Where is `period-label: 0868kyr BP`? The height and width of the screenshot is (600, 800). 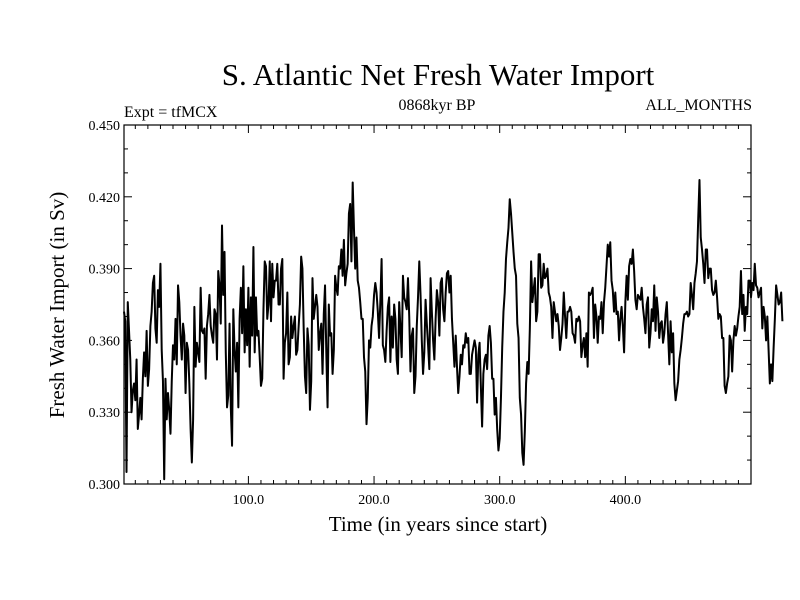
period-label: 0868kyr BP is located at coordinates (437, 105).